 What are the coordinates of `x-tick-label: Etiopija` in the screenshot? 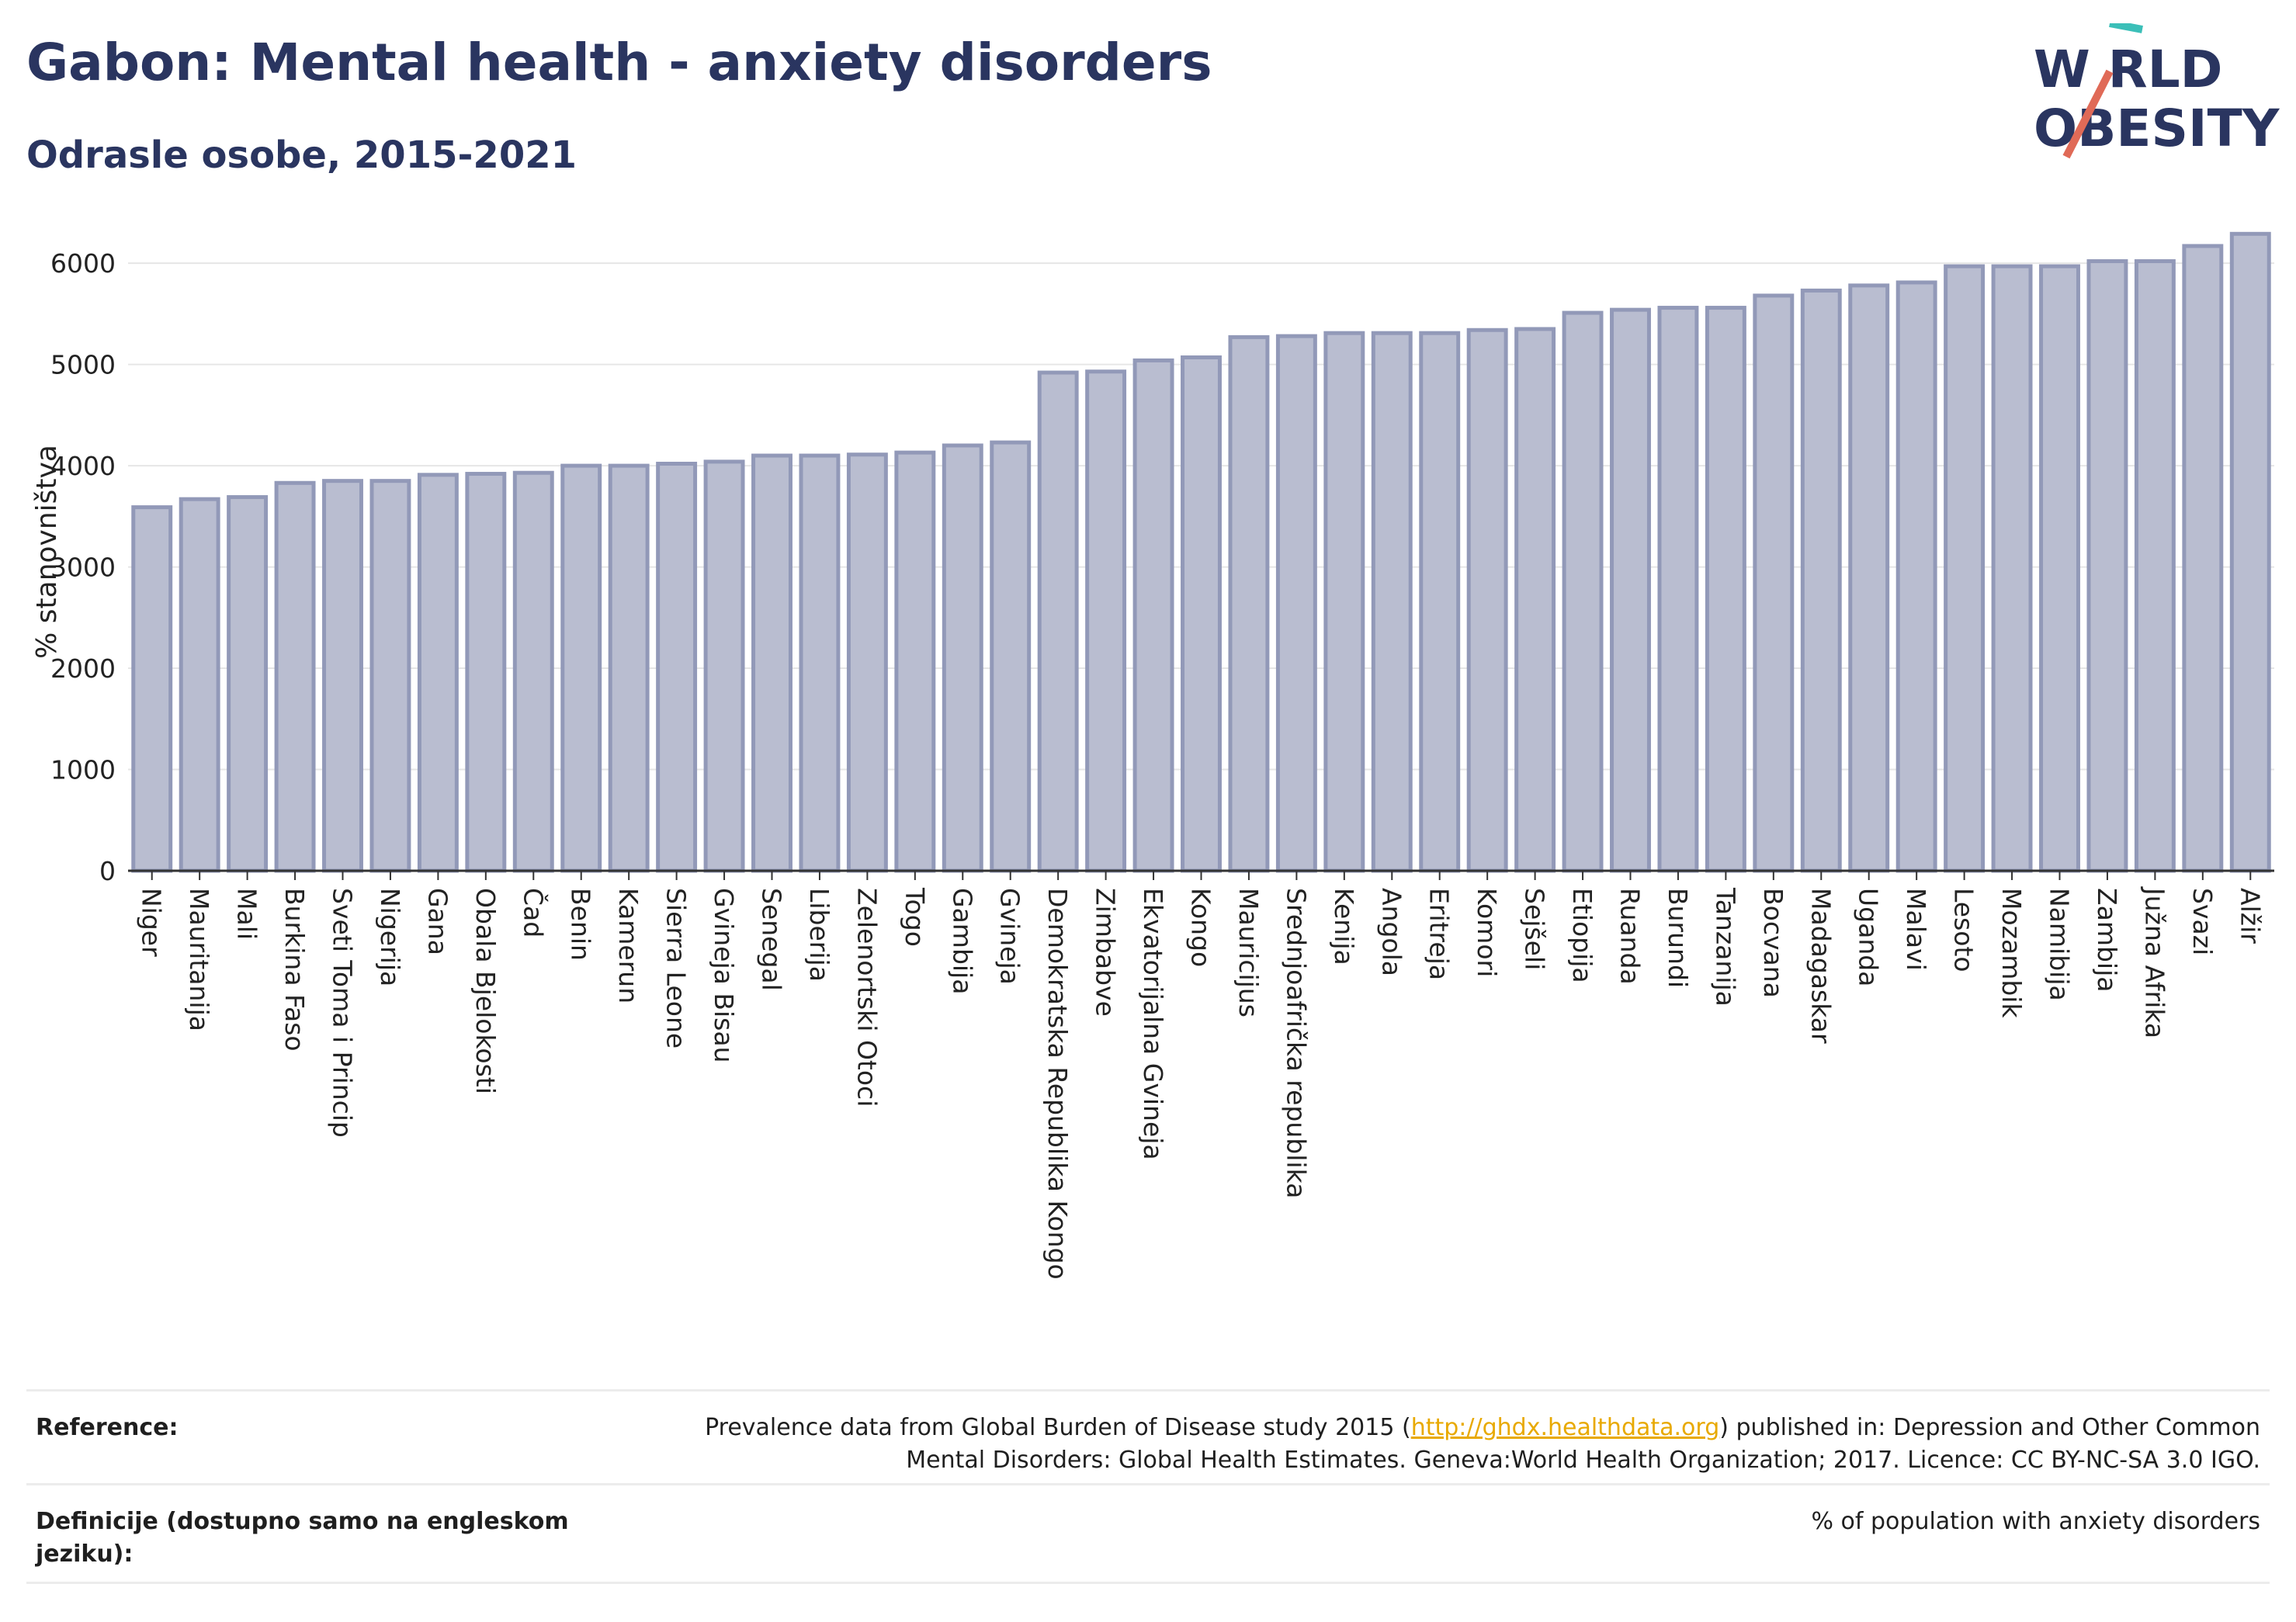 It's located at (1582, 935).